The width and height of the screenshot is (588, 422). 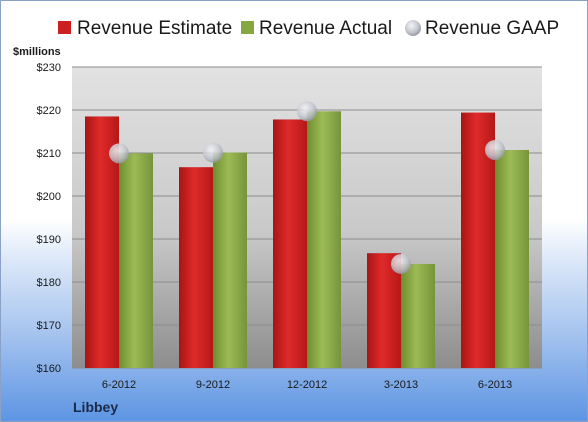 What do you see at coordinates (413, 28) in the screenshot?
I see `legend-marker-gaap` at bounding box center [413, 28].